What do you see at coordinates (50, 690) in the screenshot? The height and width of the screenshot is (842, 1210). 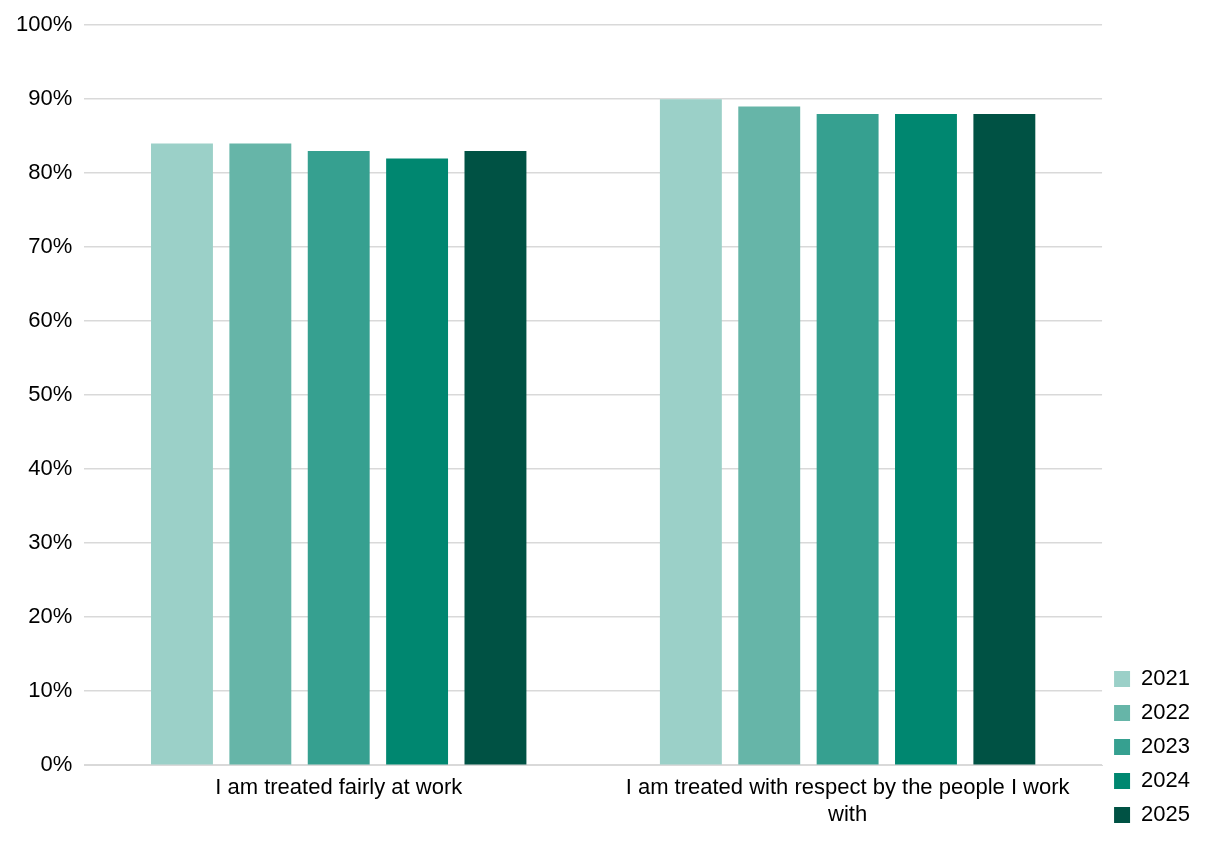 I see `y-tick-label: 10%` at bounding box center [50, 690].